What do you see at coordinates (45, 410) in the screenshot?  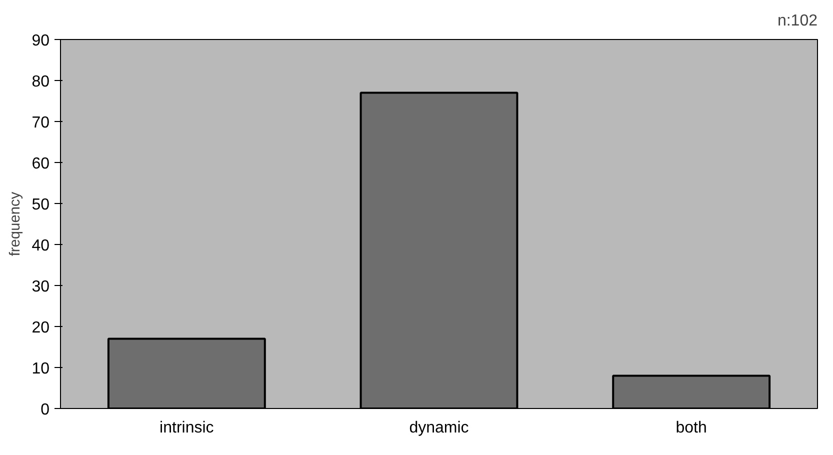 I see `y-tick-label: 0` at bounding box center [45, 410].